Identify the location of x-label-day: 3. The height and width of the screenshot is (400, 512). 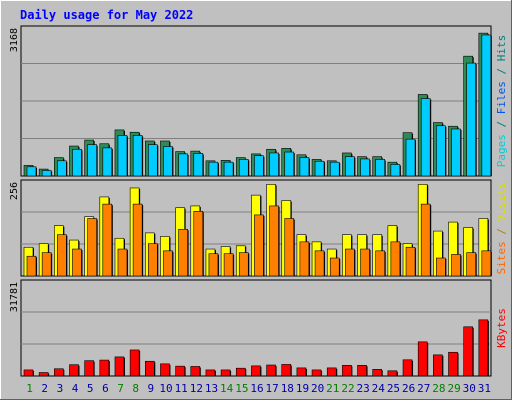
(60, 388).